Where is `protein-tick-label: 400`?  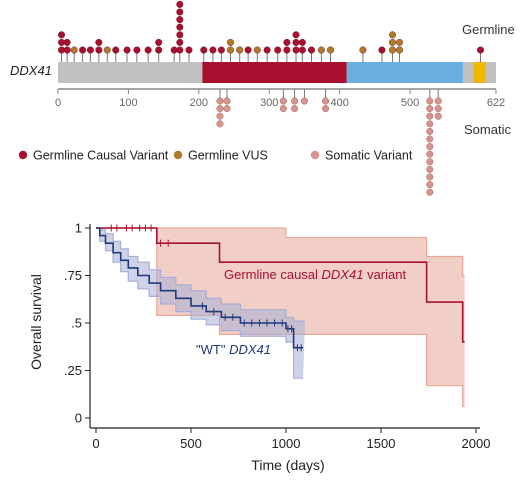
protein-tick-label: 400 is located at coordinates (339, 103).